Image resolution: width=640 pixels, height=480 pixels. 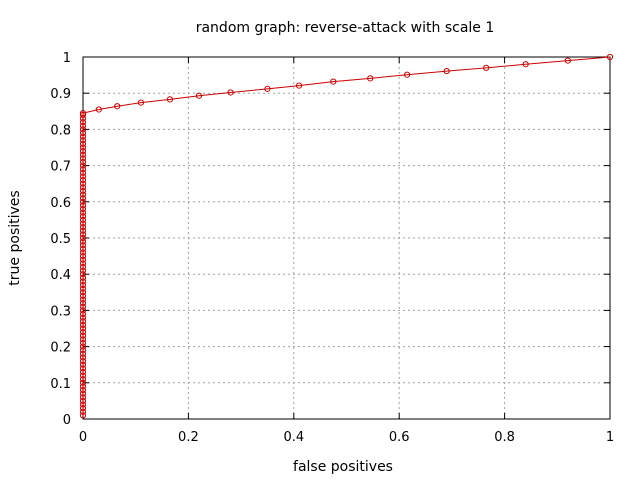 What do you see at coordinates (60, 384) in the screenshot?
I see `y-tick-label: 0.1` at bounding box center [60, 384].